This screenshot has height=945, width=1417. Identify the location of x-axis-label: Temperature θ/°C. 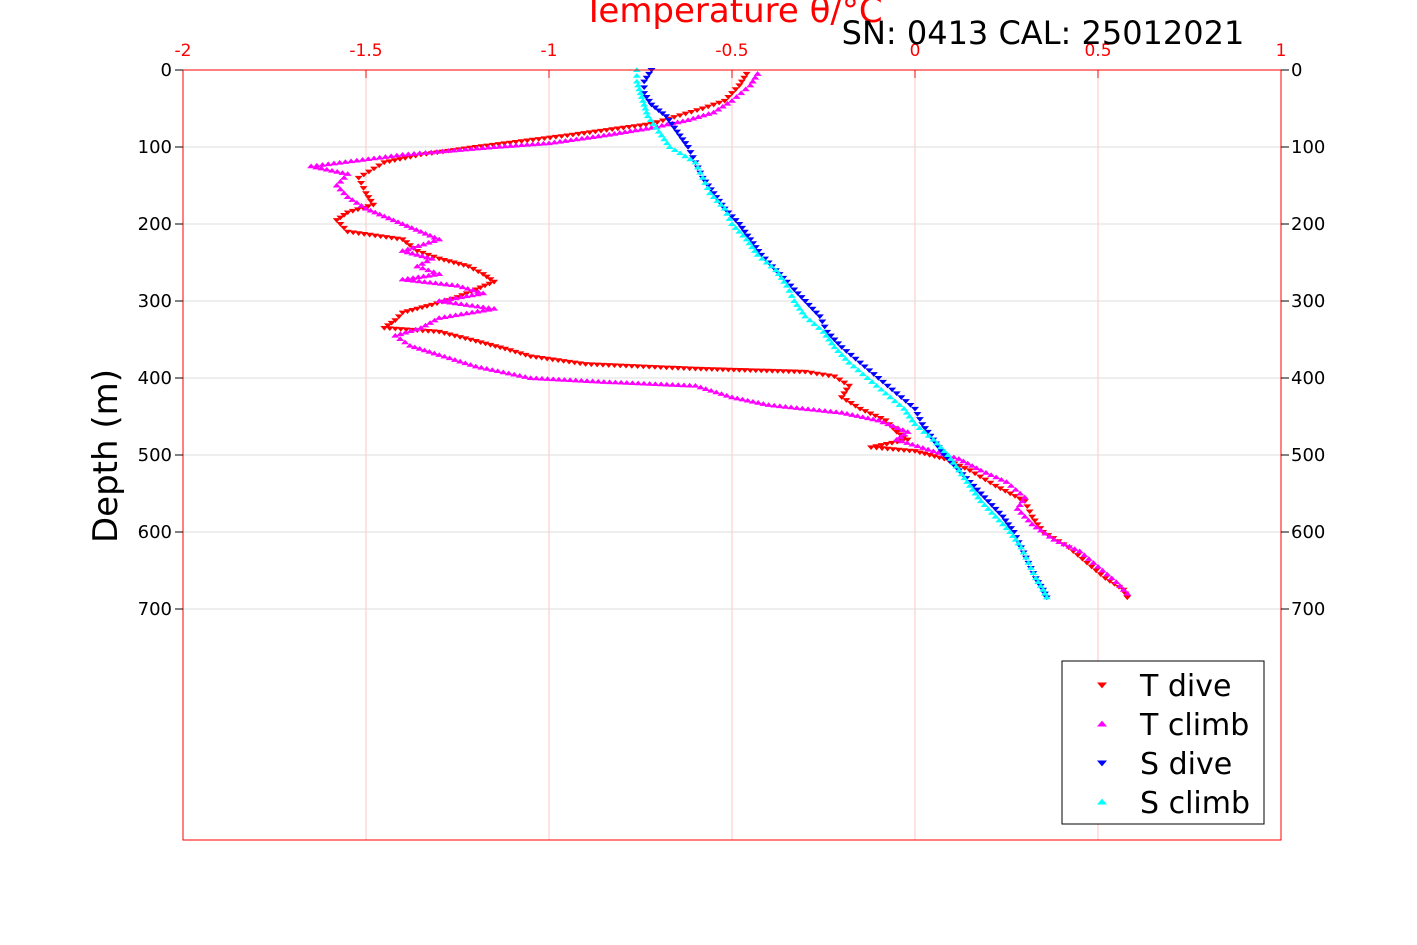
(732, 15).